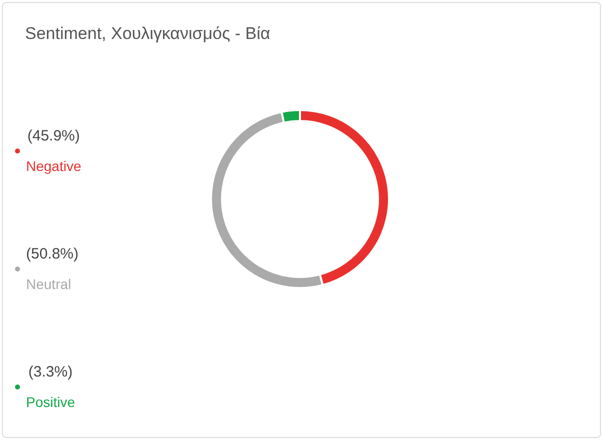 The width and height of the screenshot is (603, 440). I want to click on legend-label: Negative, so click(54, 166).